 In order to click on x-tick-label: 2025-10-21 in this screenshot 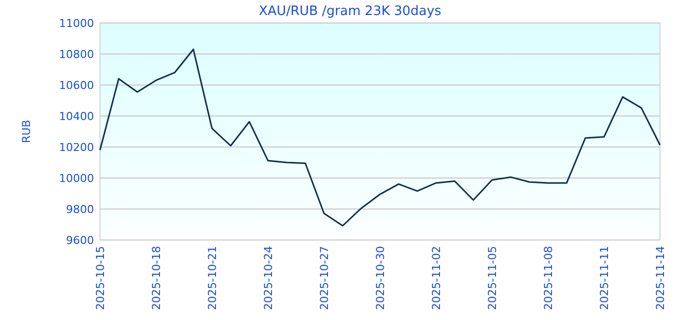, I will do `click(212, 278)`.